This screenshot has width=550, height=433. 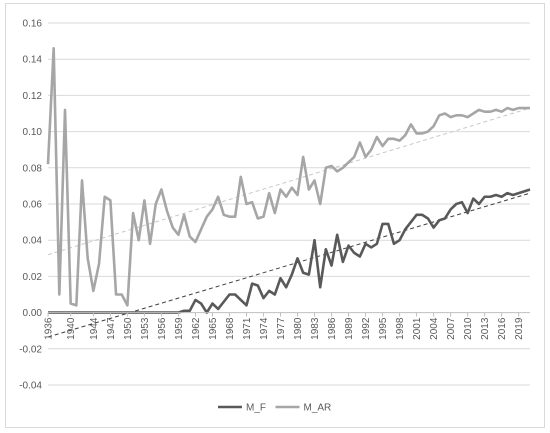 I want to click on x-tick-label: 1965, so click(x=213, y=328).